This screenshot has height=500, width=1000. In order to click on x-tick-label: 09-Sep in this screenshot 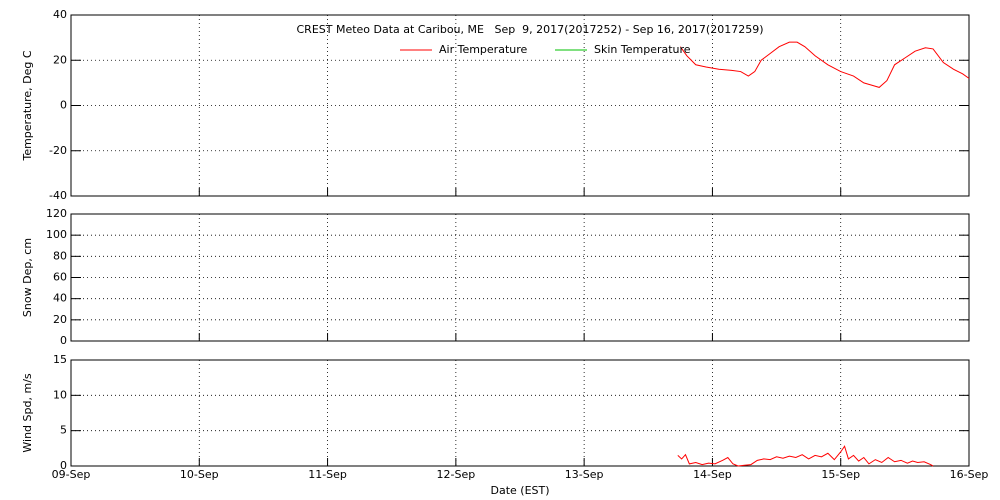, I will do `click(71, 474)`.